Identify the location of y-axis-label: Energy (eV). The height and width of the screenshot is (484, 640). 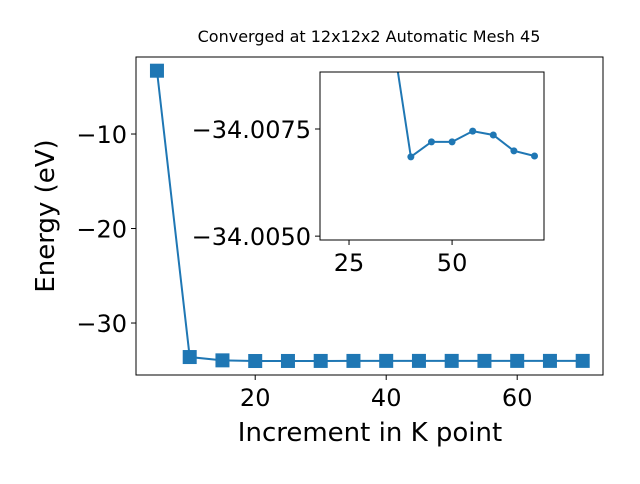
(46, 215).